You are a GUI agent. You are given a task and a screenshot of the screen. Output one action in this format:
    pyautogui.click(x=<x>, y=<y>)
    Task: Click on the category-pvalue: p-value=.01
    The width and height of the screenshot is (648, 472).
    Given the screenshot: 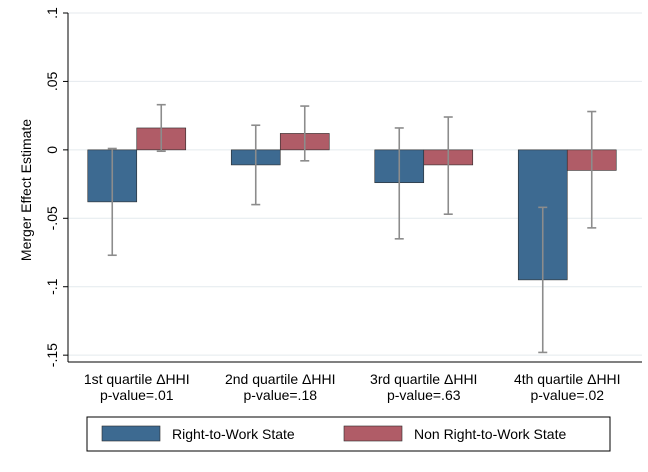 What is the action you would take?
    pyautogui.click(x=137, y=395)
    